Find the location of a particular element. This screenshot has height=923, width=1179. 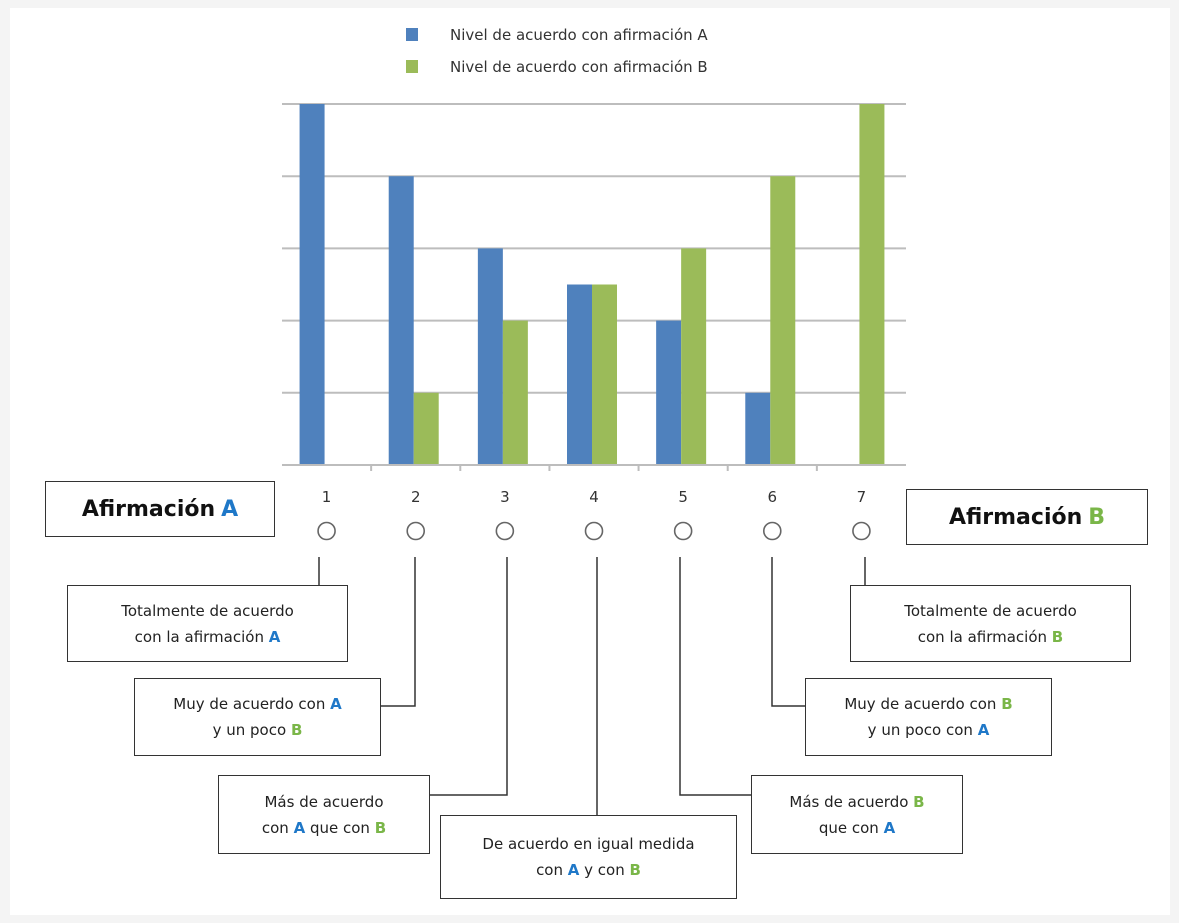

header-a-label: Afirmación is located at coordinates (148, 509).